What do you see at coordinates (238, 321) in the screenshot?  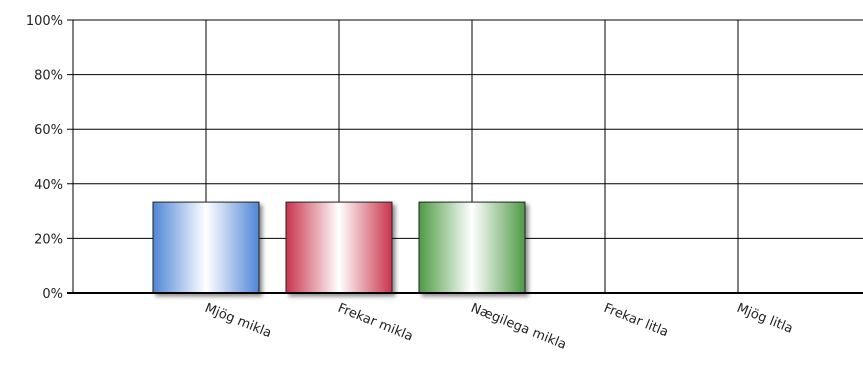 I see `x-category-label: Mjög mikla` at bounding box center [238, 321].